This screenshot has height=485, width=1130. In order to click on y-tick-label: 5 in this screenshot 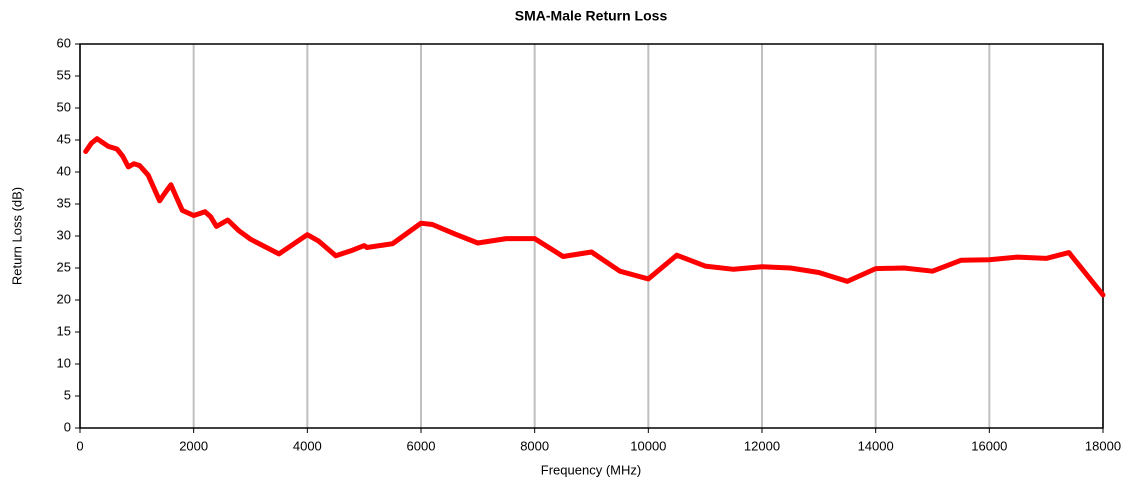, I will do `click(67, 394)`.